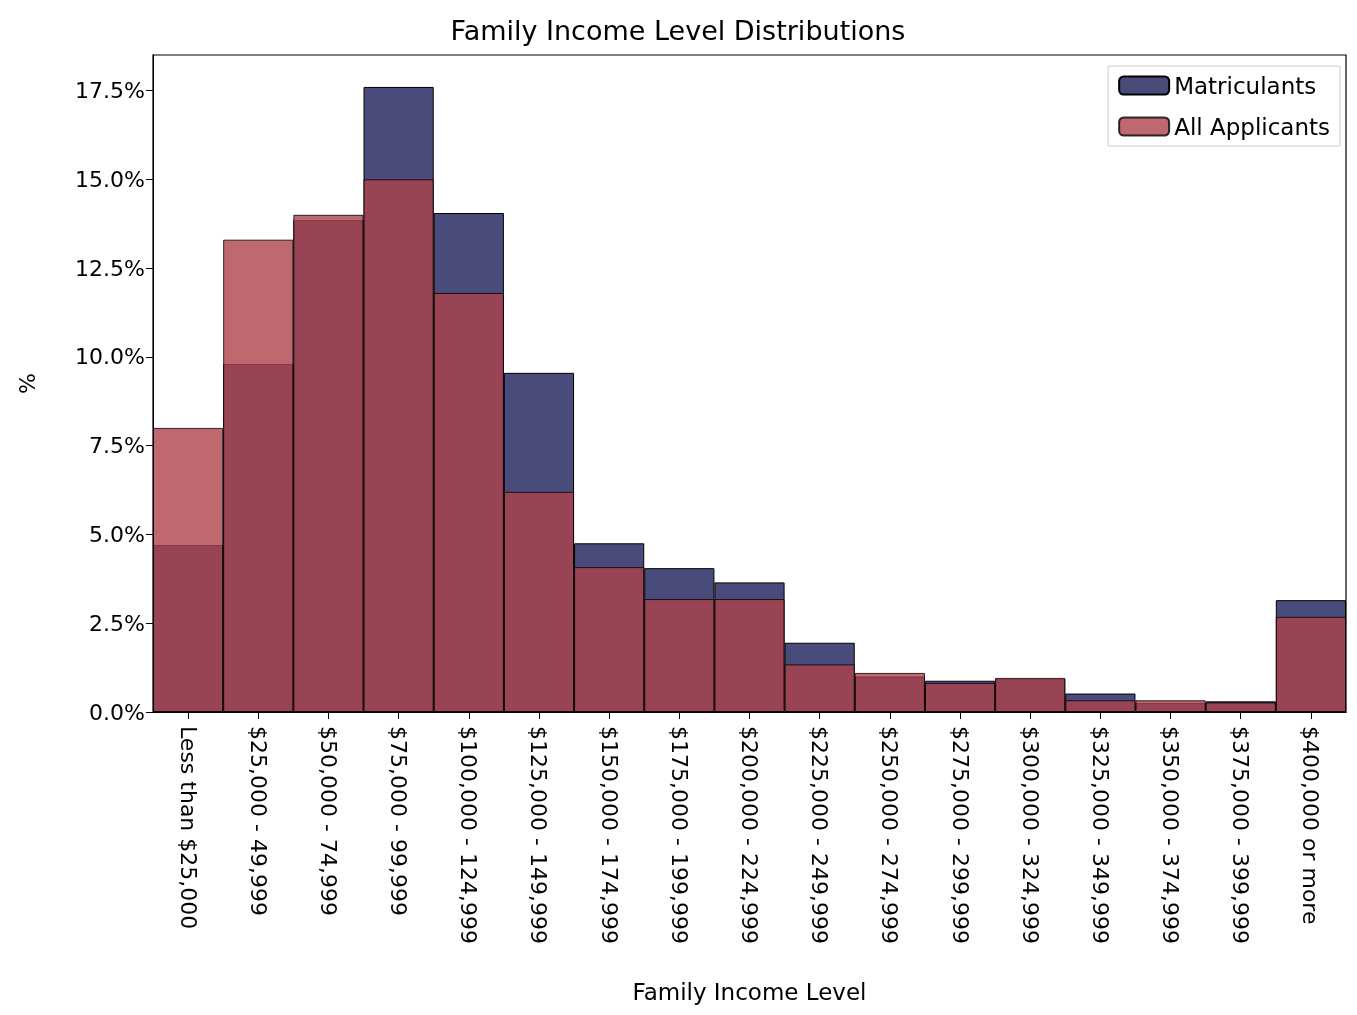  I want to click on x-tick-label: $175,000 - 199,999, so click(679, 835).